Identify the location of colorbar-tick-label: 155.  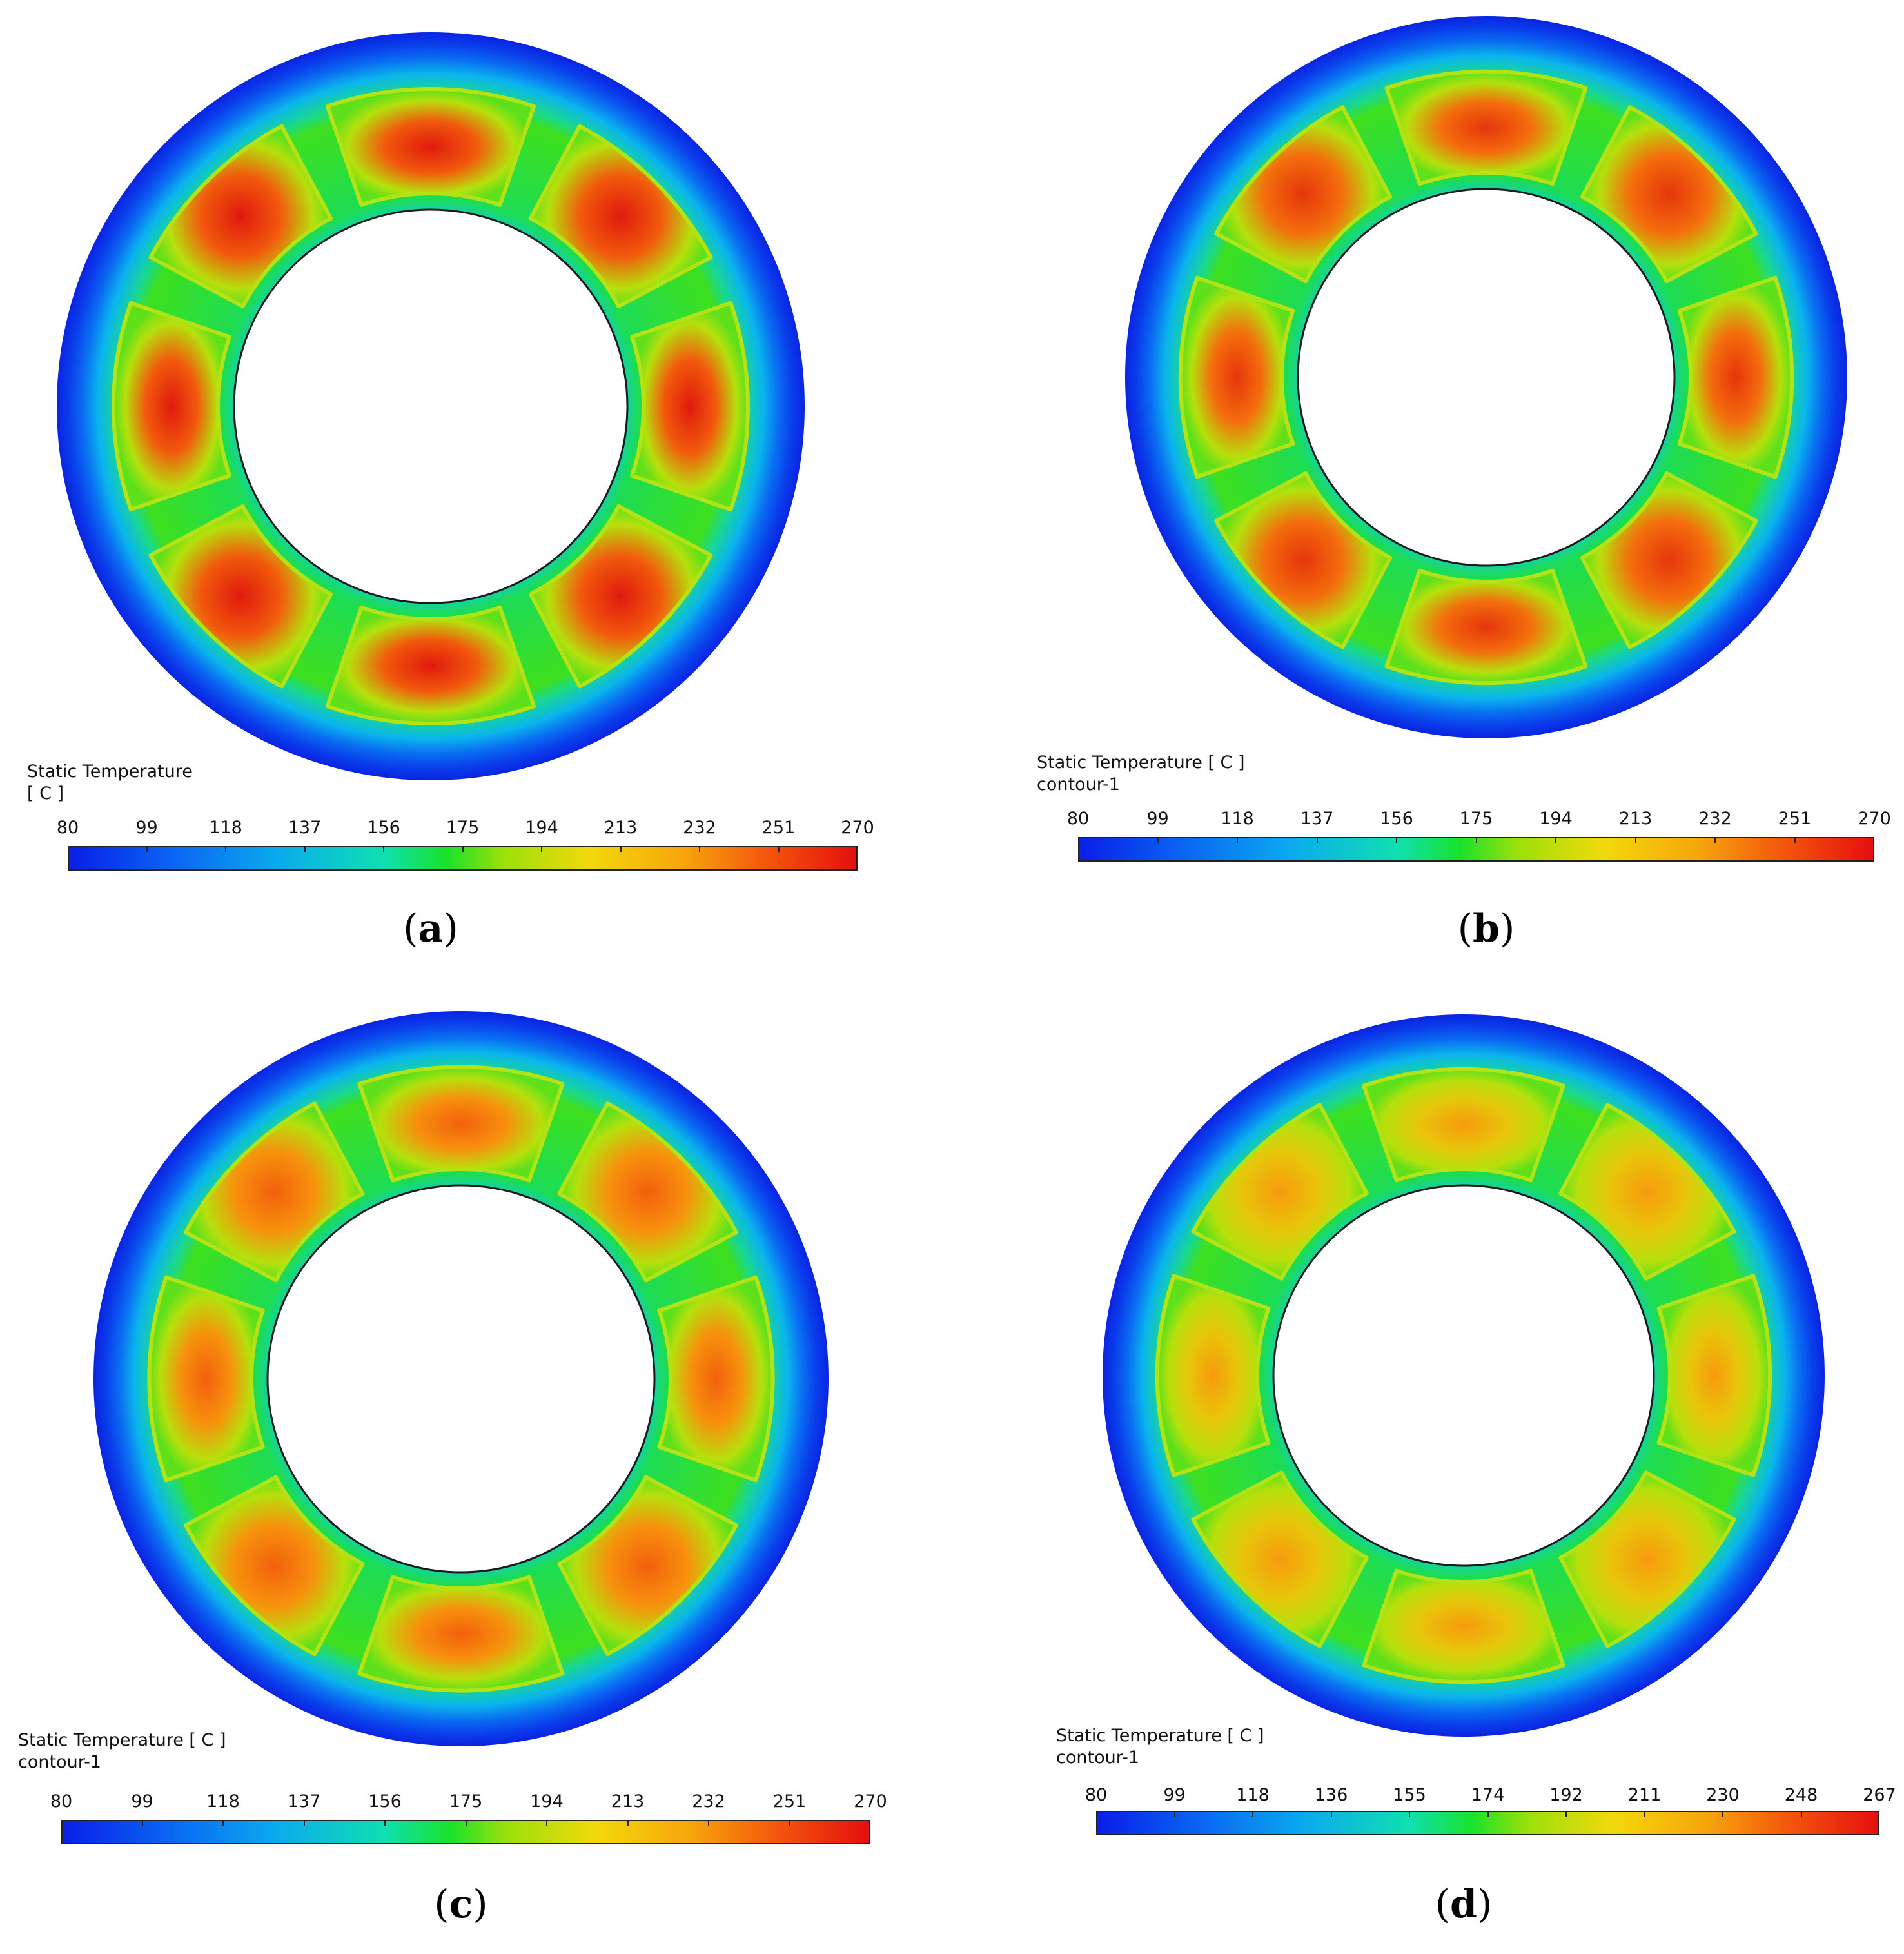
(1409, 1795).